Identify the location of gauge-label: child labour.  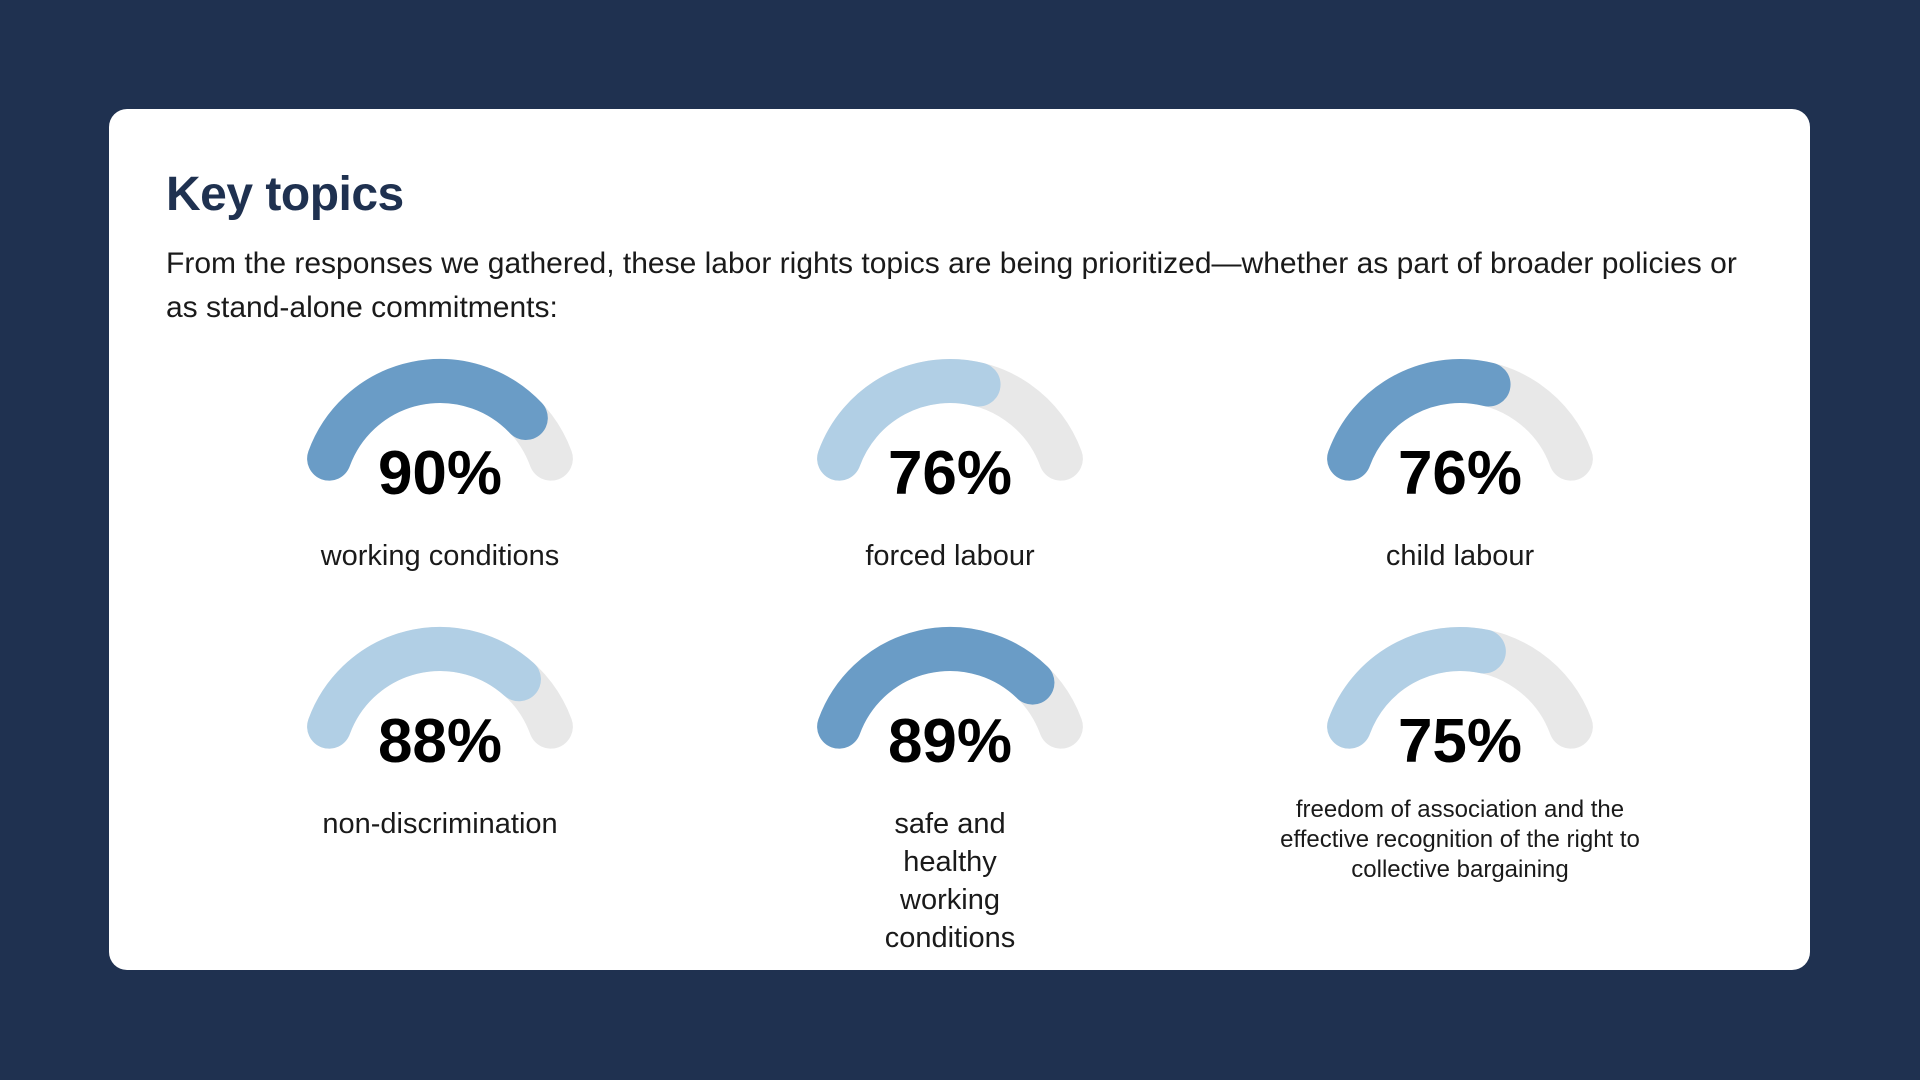
(1460, 556).